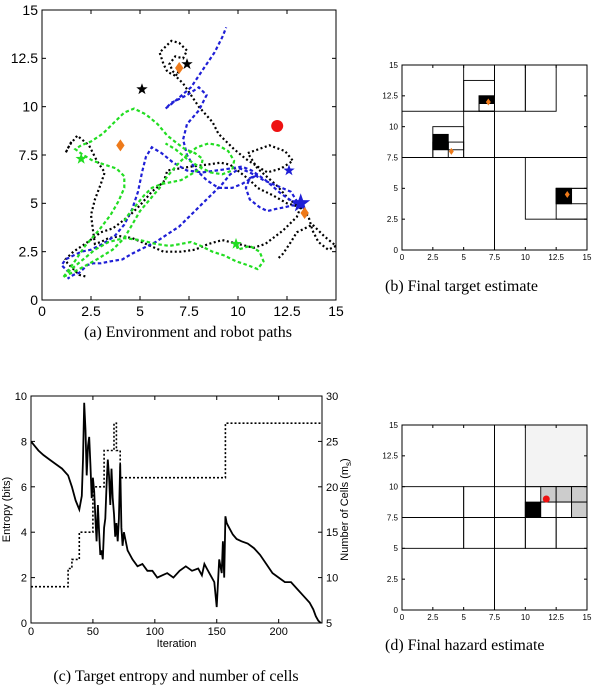  I want to click on y-axis-label: Entropy (bits), so click(7, 509).